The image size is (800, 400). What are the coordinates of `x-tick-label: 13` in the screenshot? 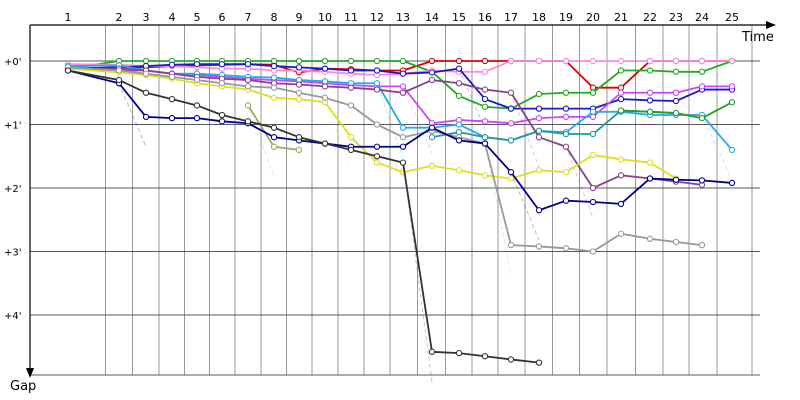 It's located at (403, 17).